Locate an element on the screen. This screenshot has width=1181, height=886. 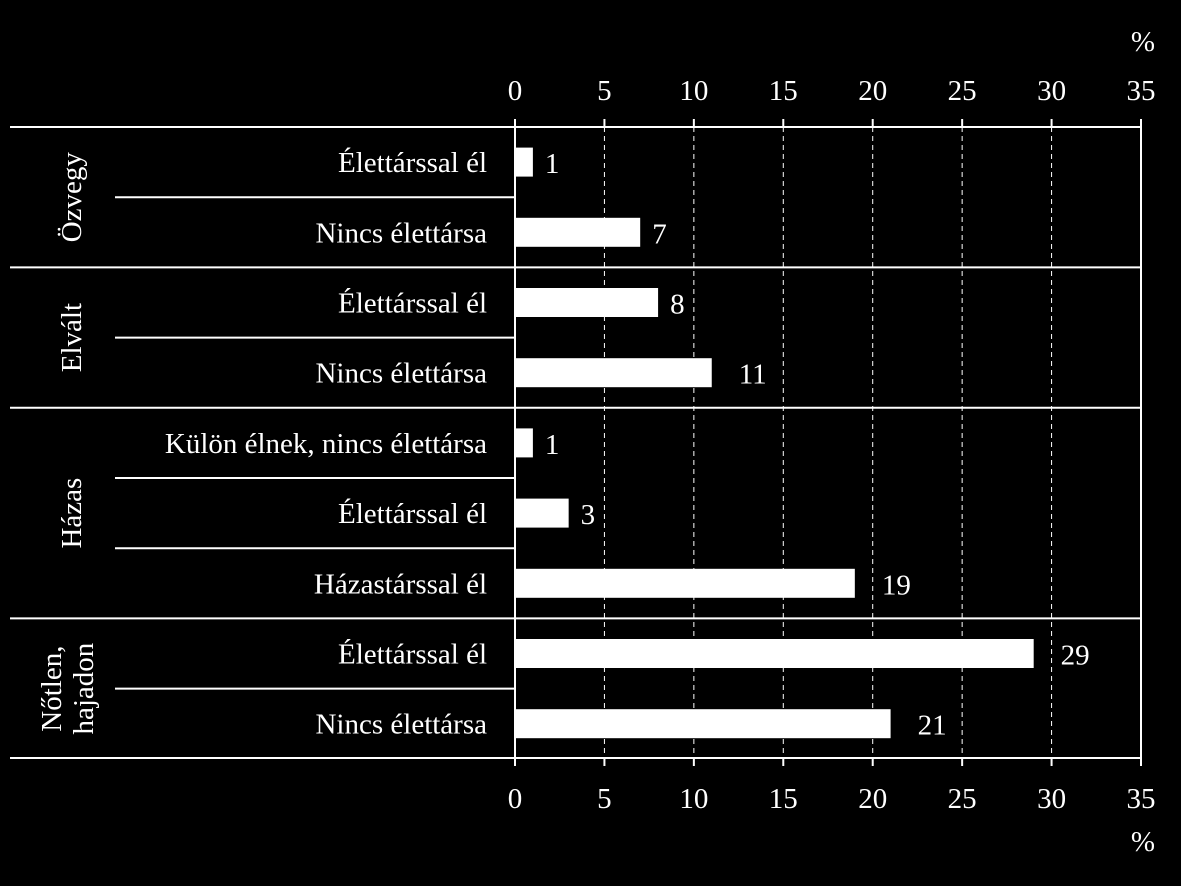
category-label: Házastárssal él is located at coordinates (400, 584).